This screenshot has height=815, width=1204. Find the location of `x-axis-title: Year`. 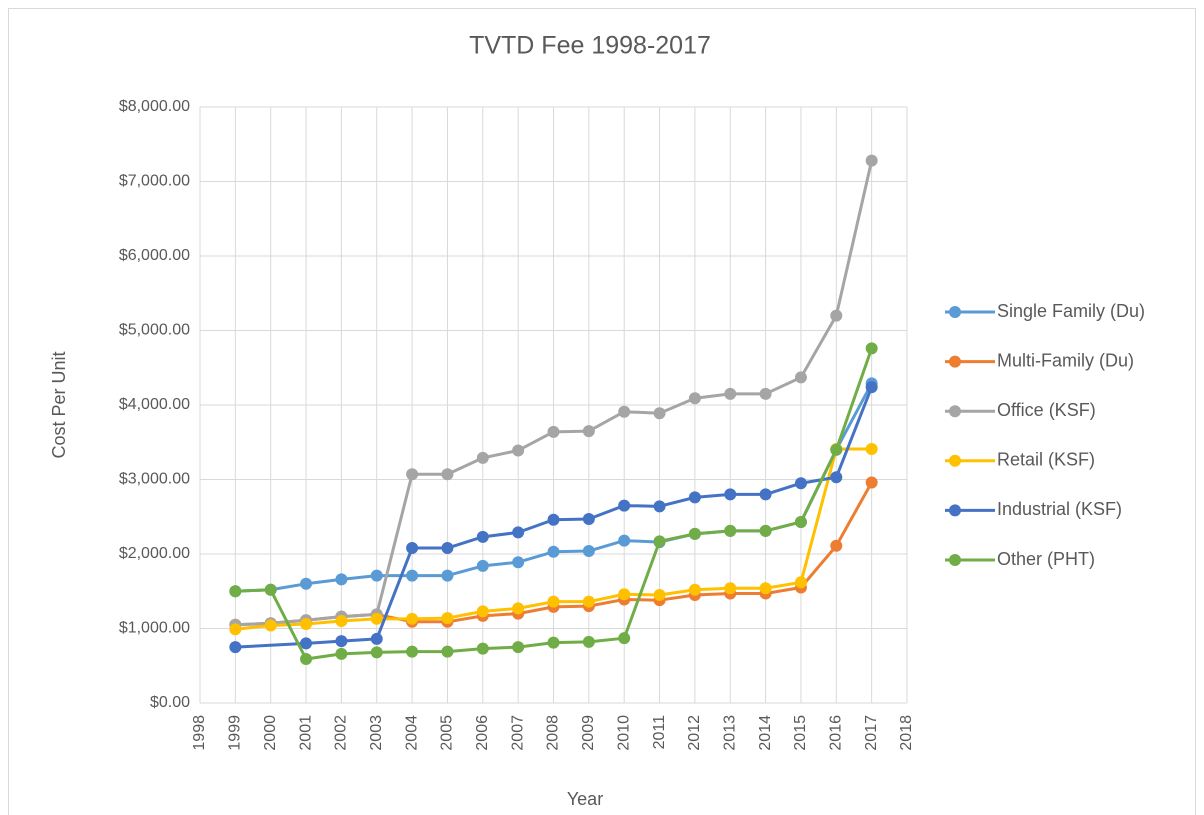

x-axis-title: Year is located at coordinates (585, 799).